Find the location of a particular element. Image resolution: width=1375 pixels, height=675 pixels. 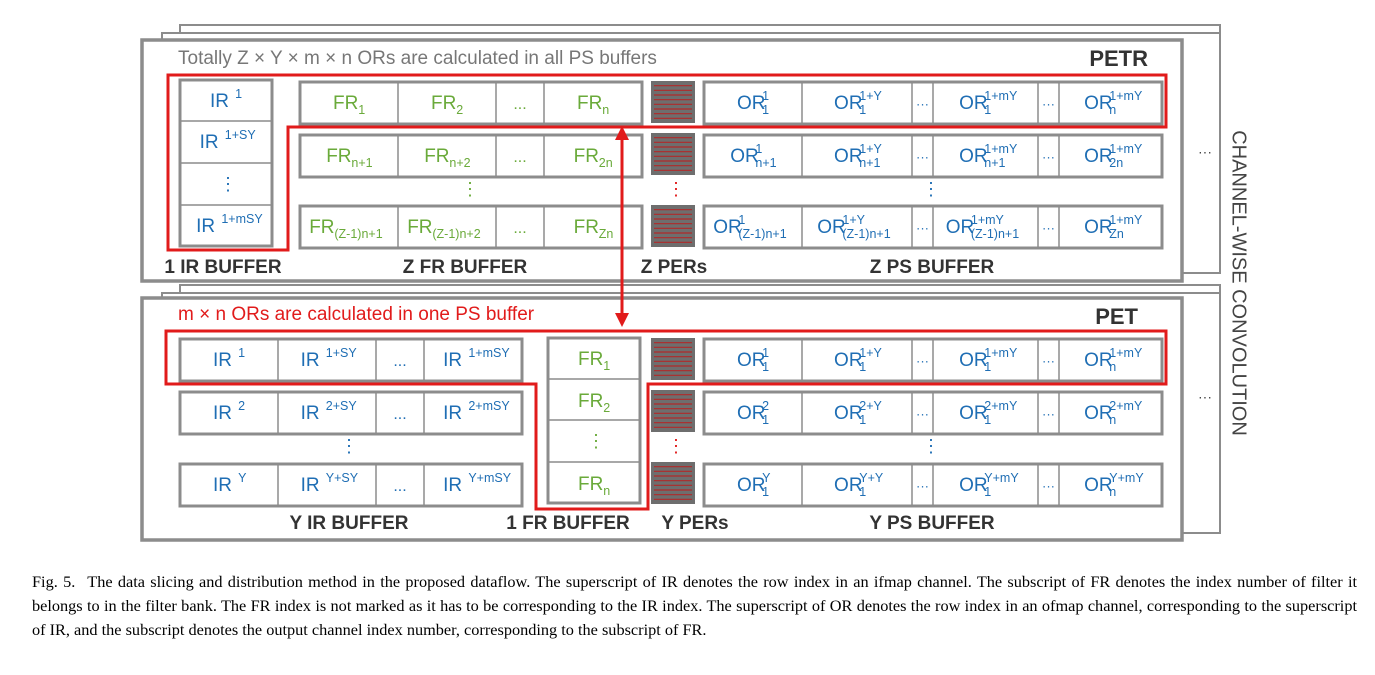

petr-or-row-cell-text: OR11+mY is located at coordinates (988, 103).